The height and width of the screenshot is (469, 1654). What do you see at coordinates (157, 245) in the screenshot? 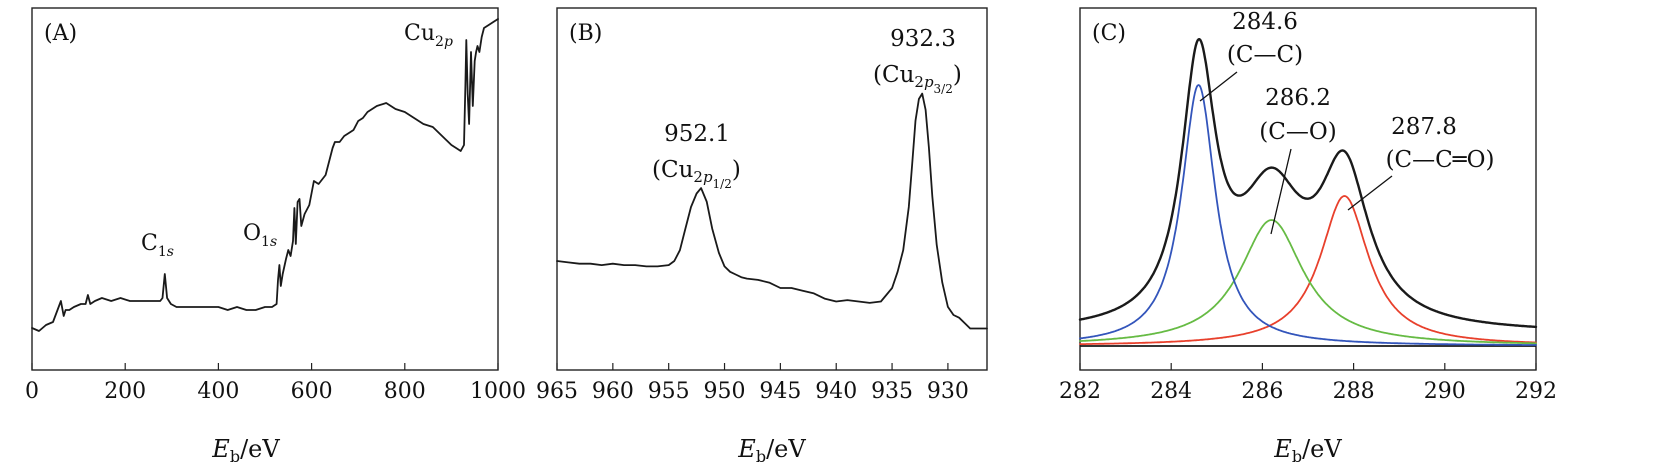
I see `panel-a-c1s-label: C1s` at bounding box center [157, 245].